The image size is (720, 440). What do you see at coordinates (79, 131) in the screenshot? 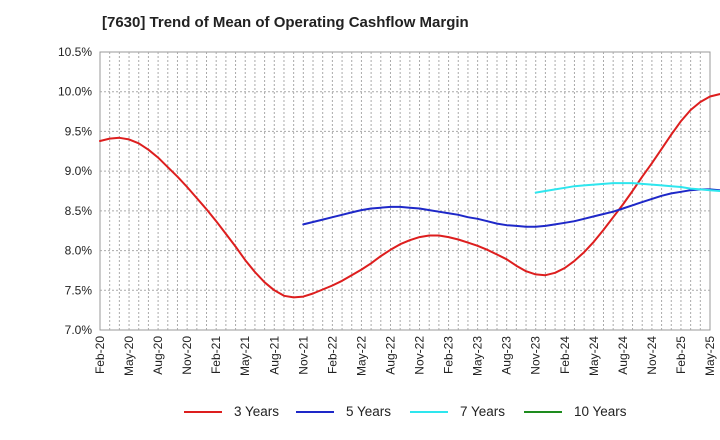
I see `y-tick-label: 9.5%` at bounding box center [79, 131].